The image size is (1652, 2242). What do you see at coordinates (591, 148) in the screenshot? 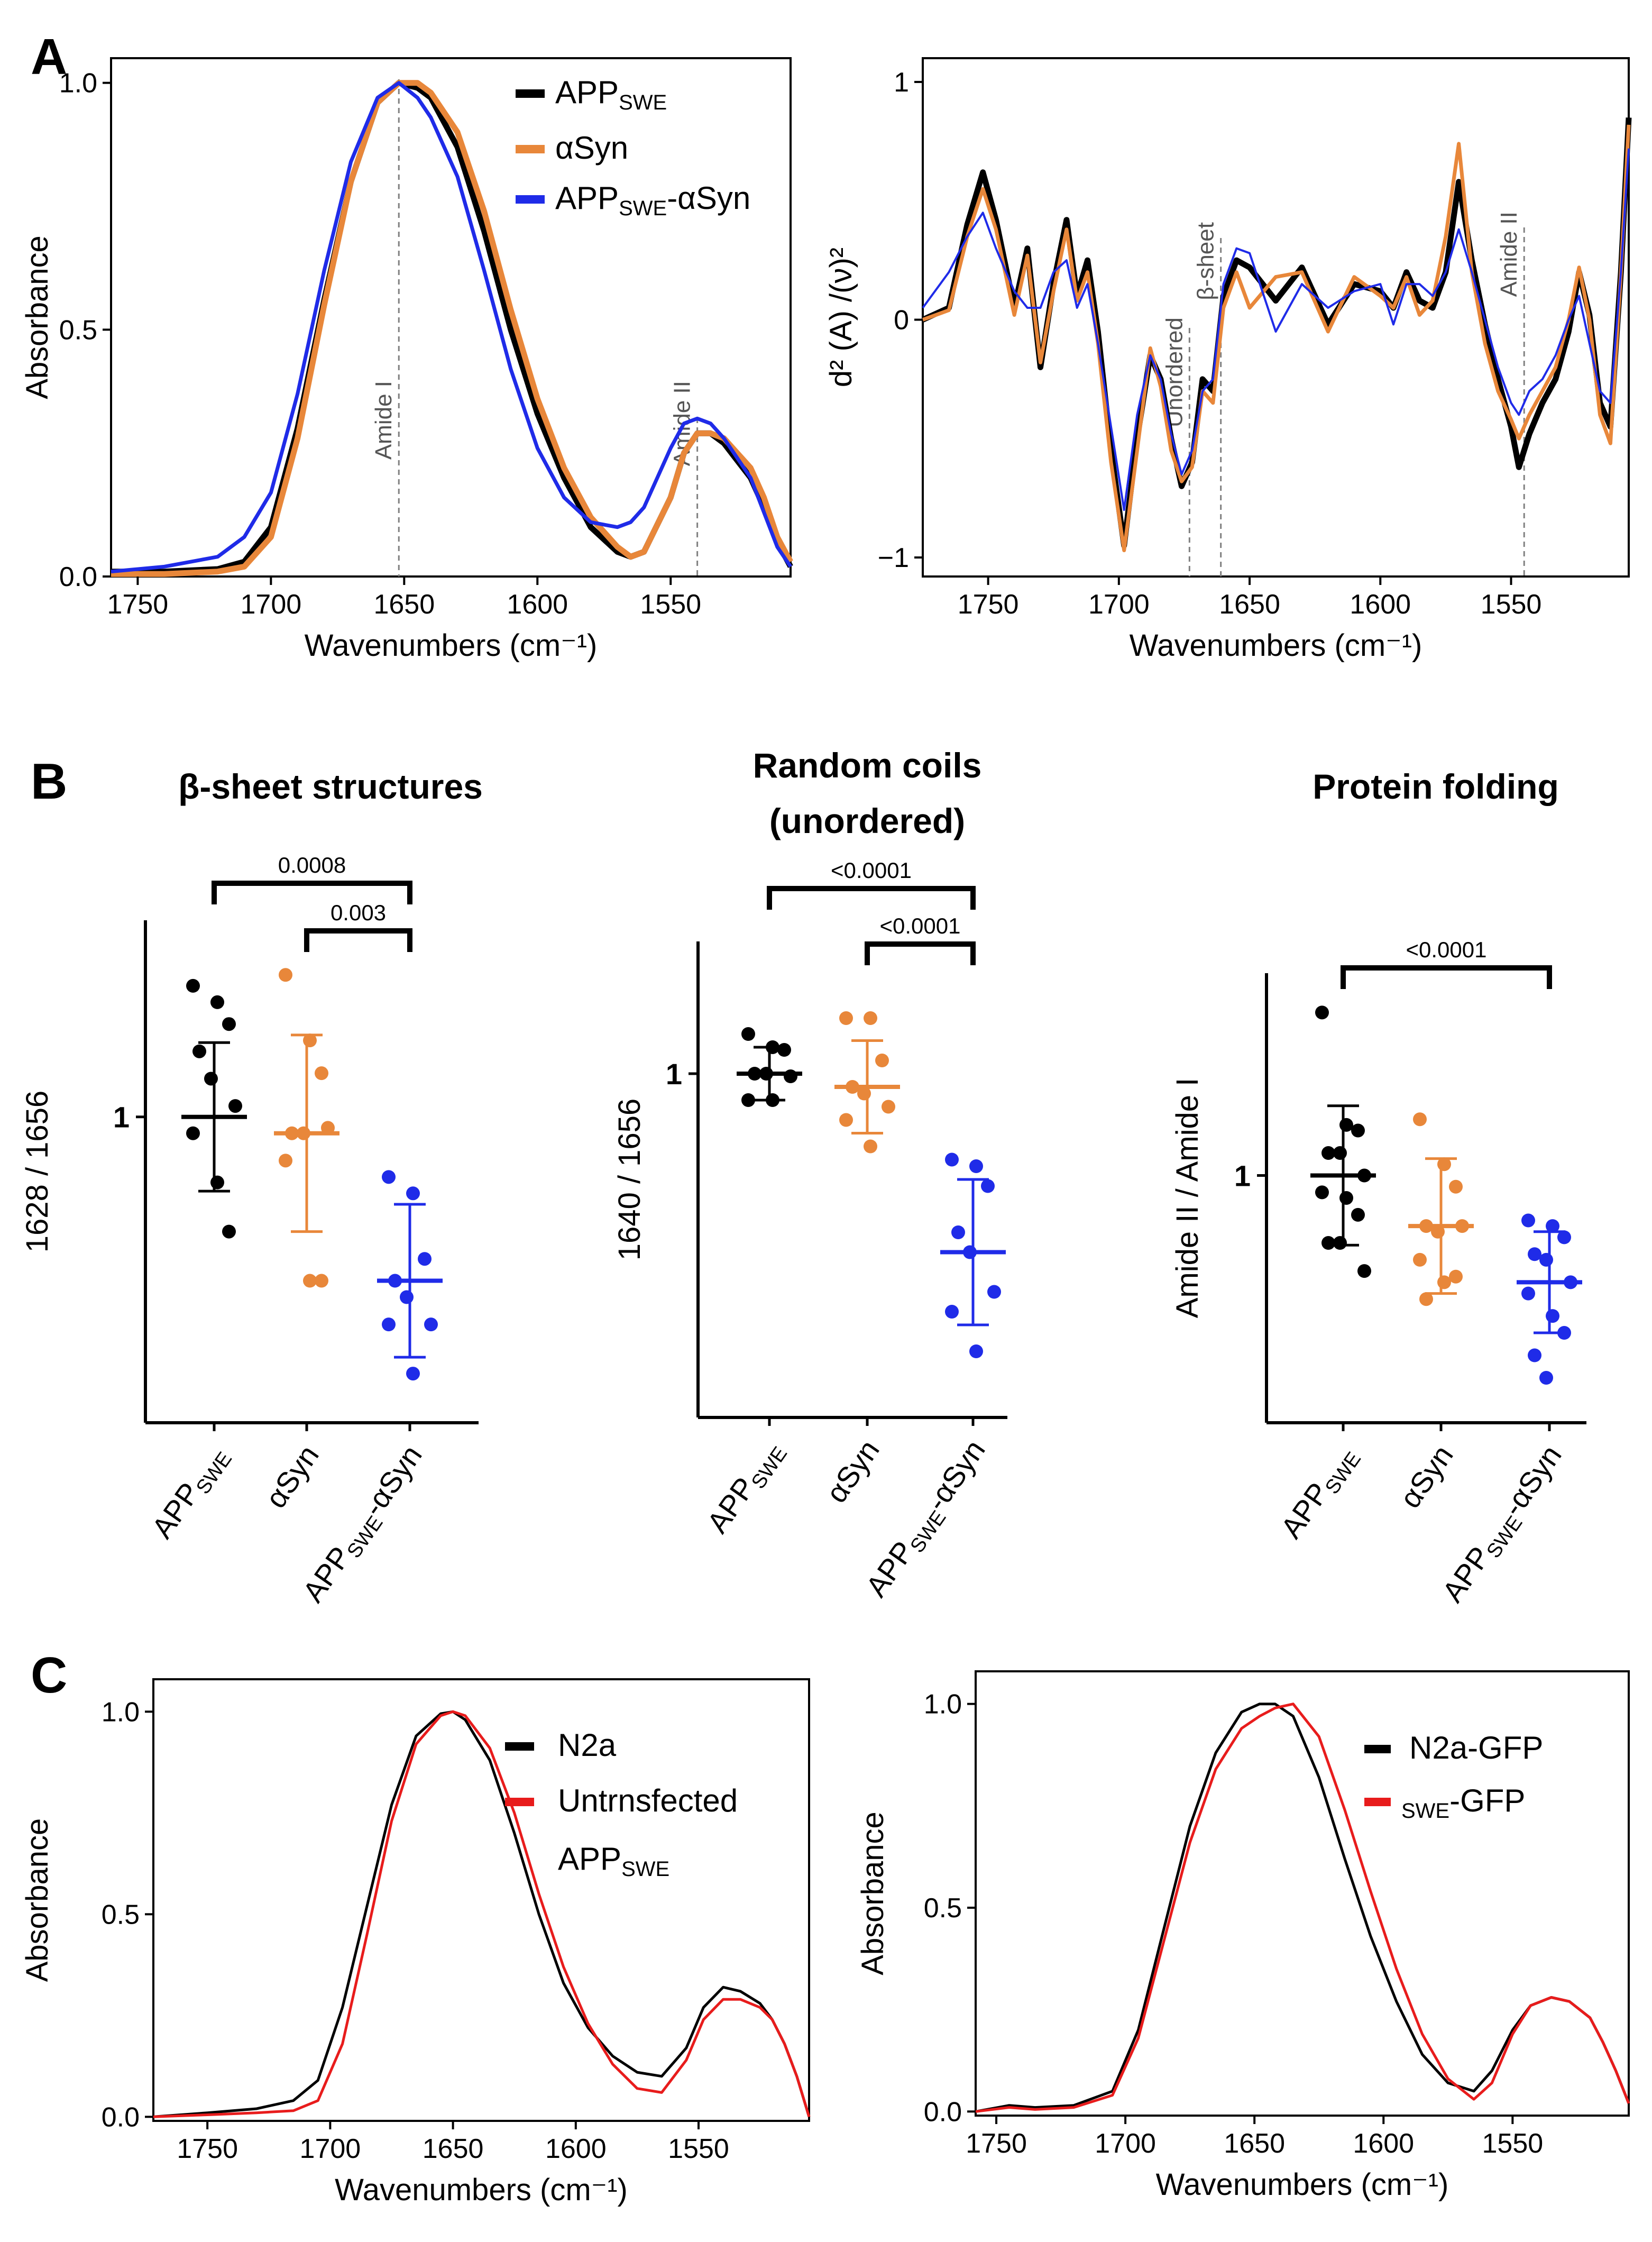
I see `legend-label: αSyn` at bounding box center [591, 148].